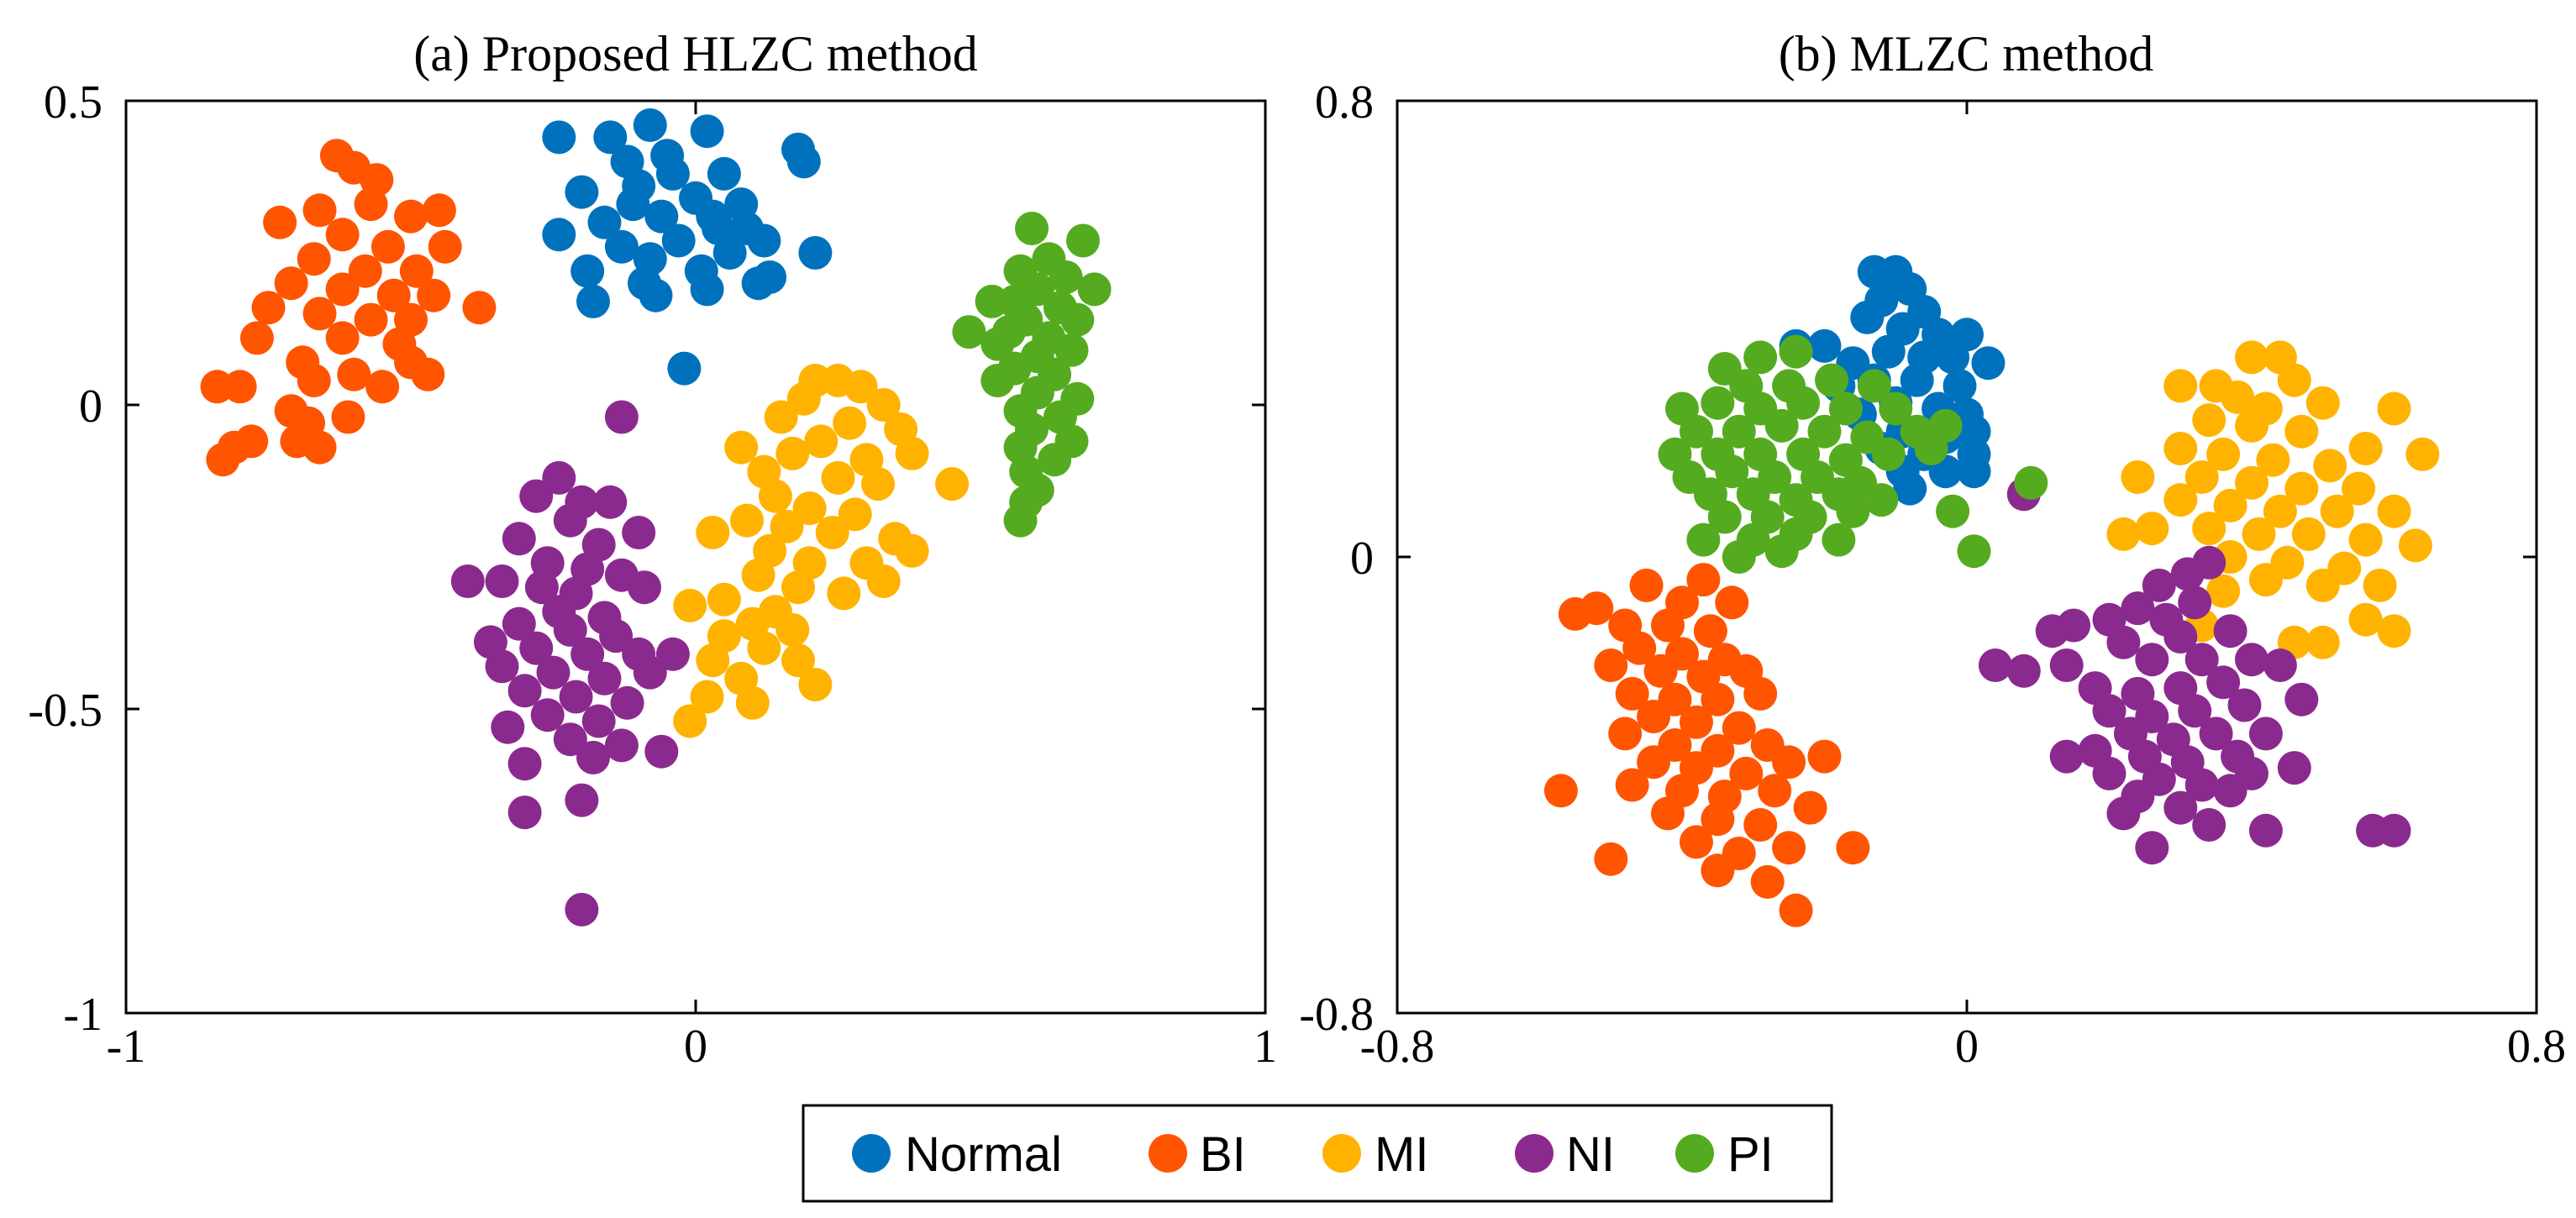 This screenshot has width=2576, height=1218. What do you see at coordinates (1197, 1154) in the screenshot?
I see `legend-item-bi: BI` at bounding box center [1197, 1154].